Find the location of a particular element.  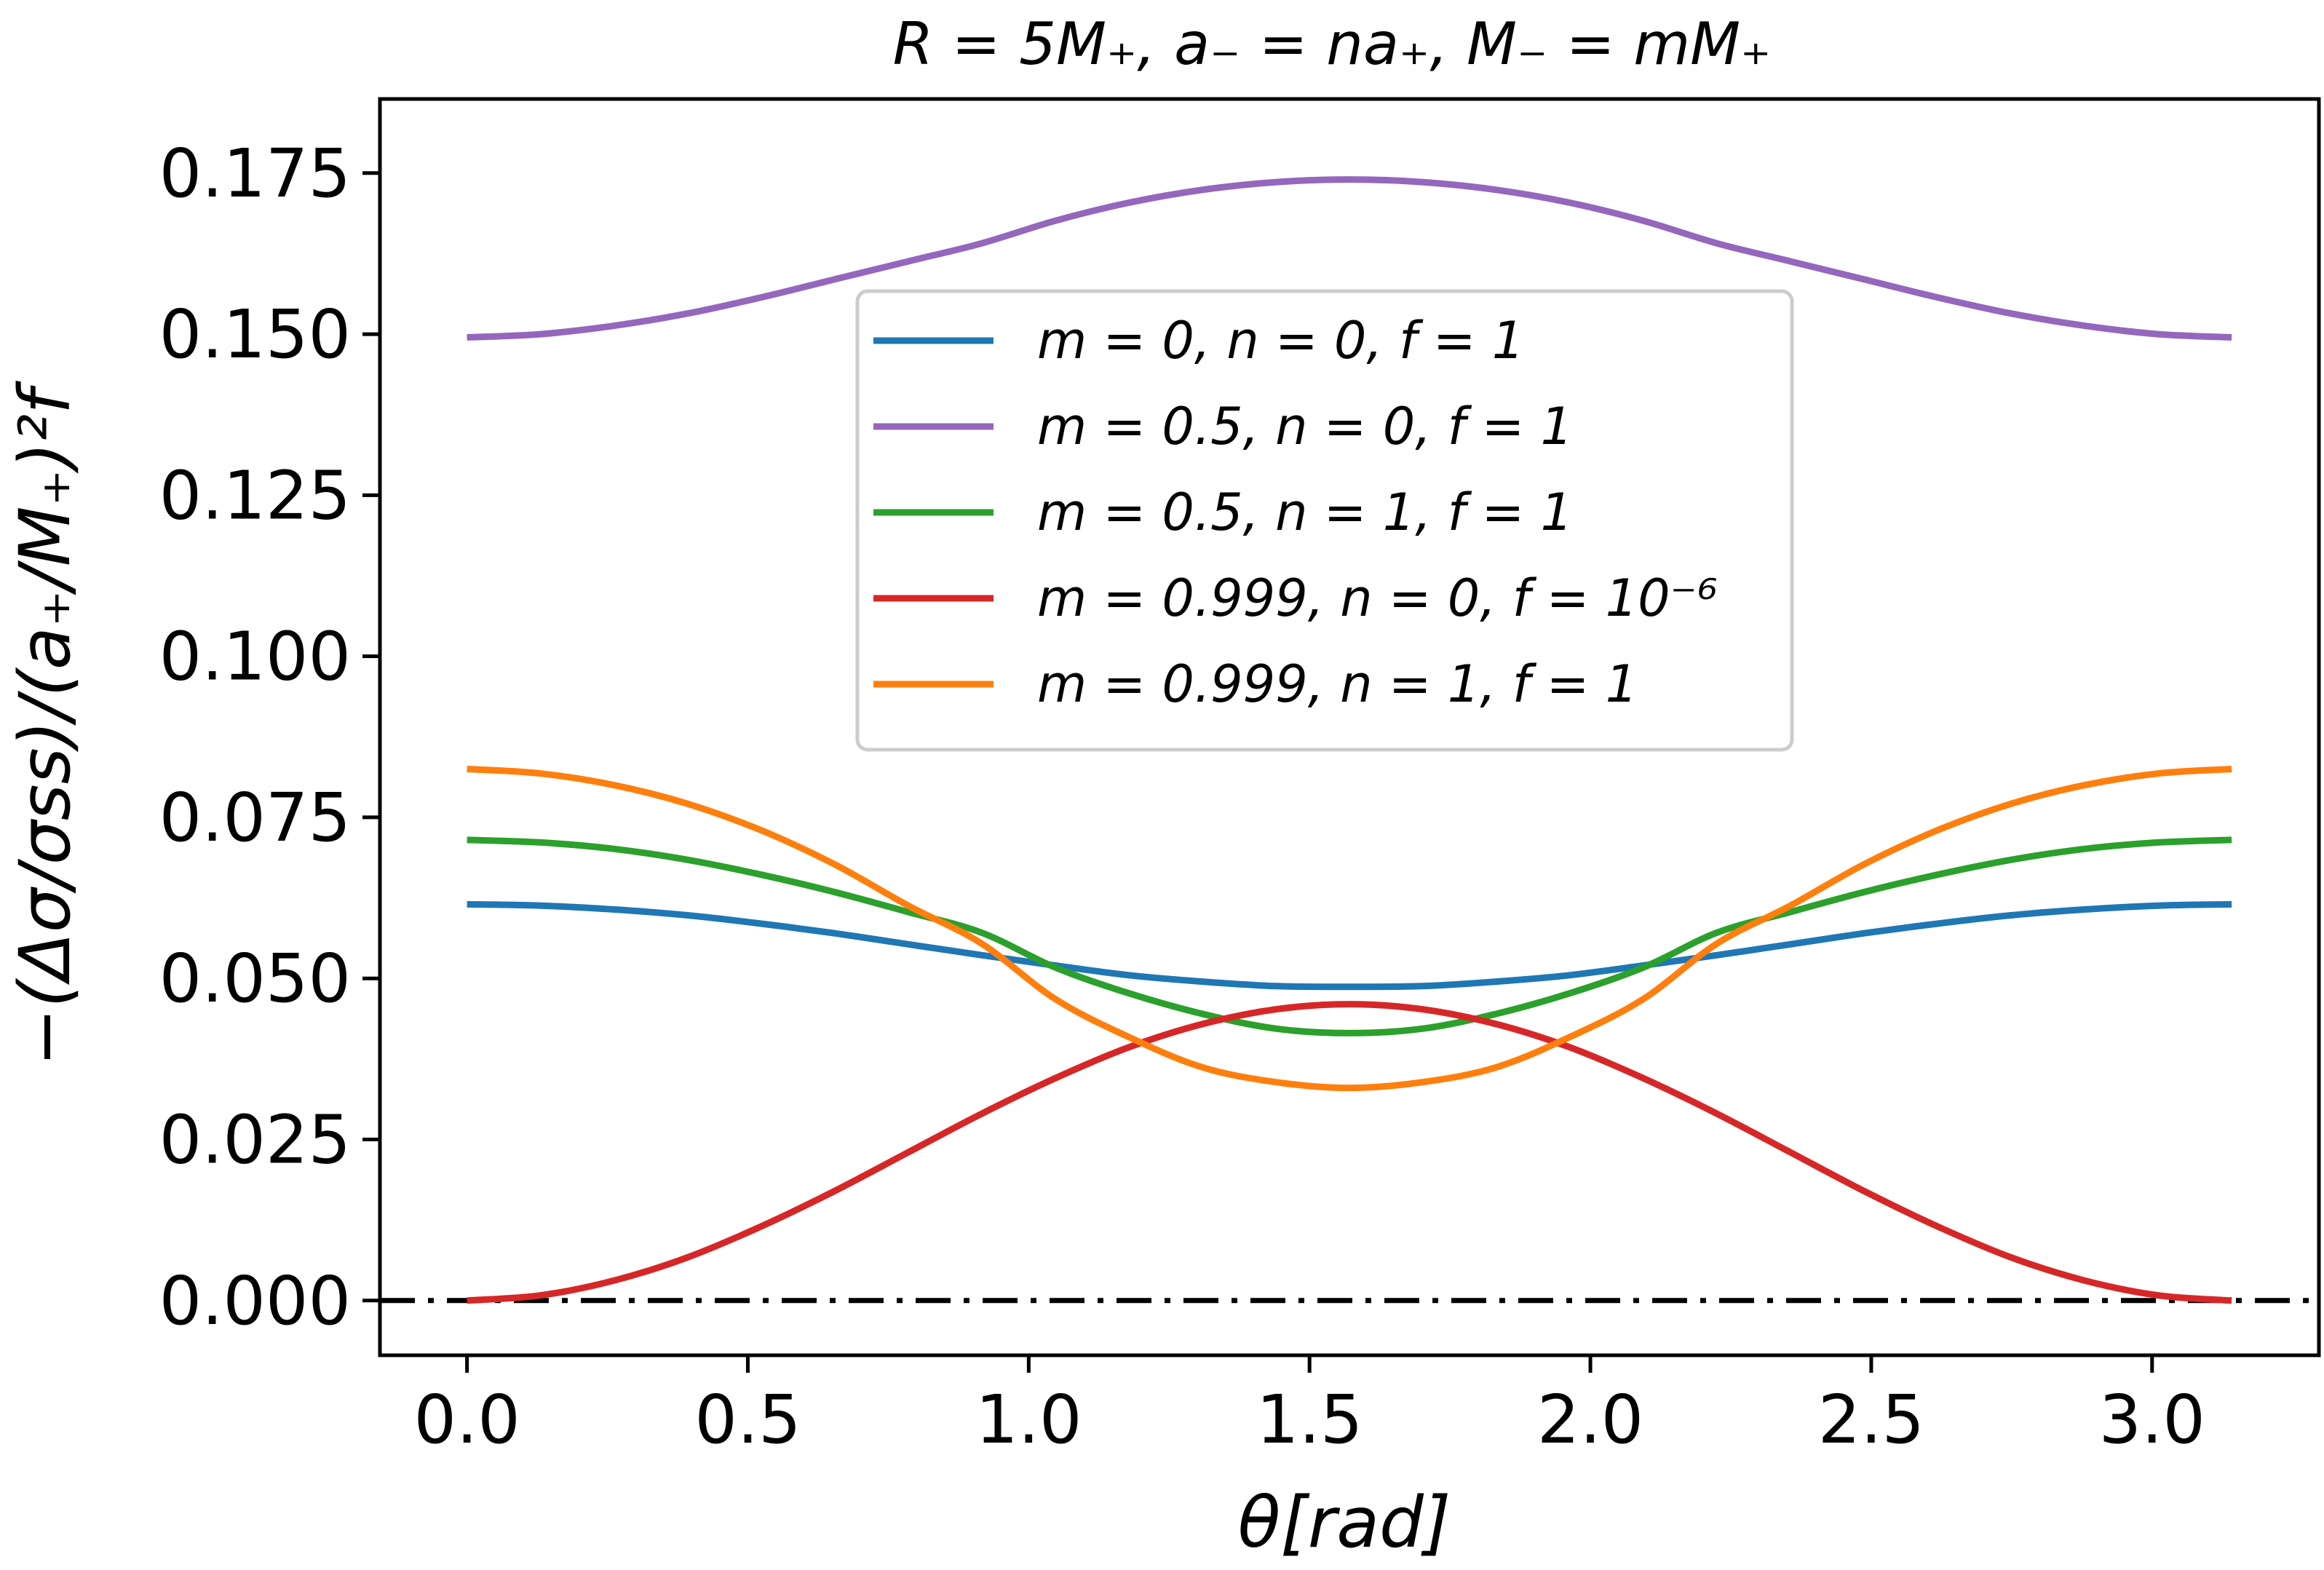

legend-label-2: m = 0.5, n = 0, f = 1 is located at coordinates (1305, 426).